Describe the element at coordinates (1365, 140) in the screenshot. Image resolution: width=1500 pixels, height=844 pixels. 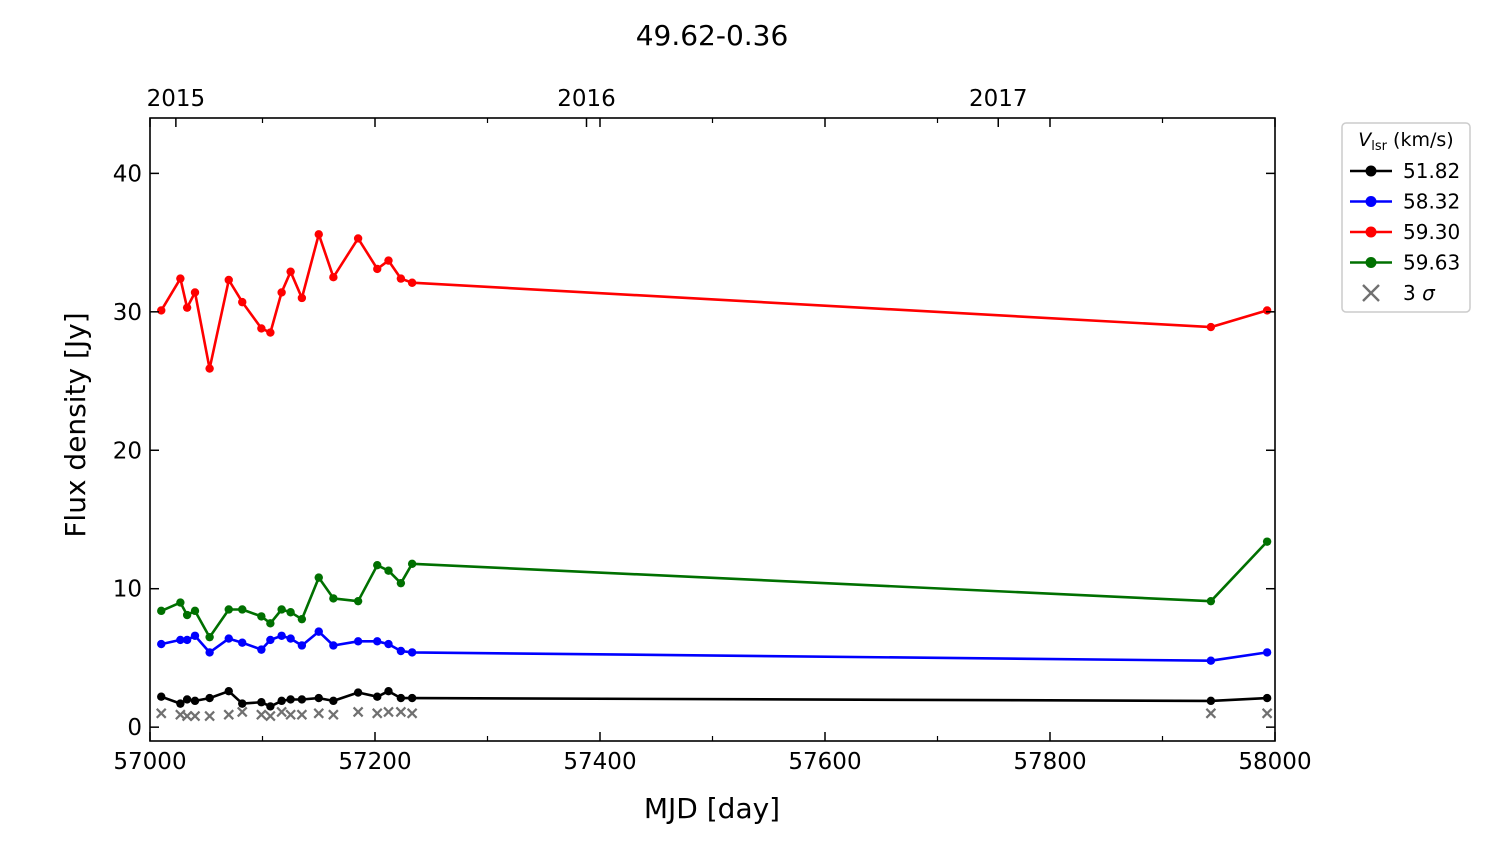
I see `legend-title-symbol: V` at that location.